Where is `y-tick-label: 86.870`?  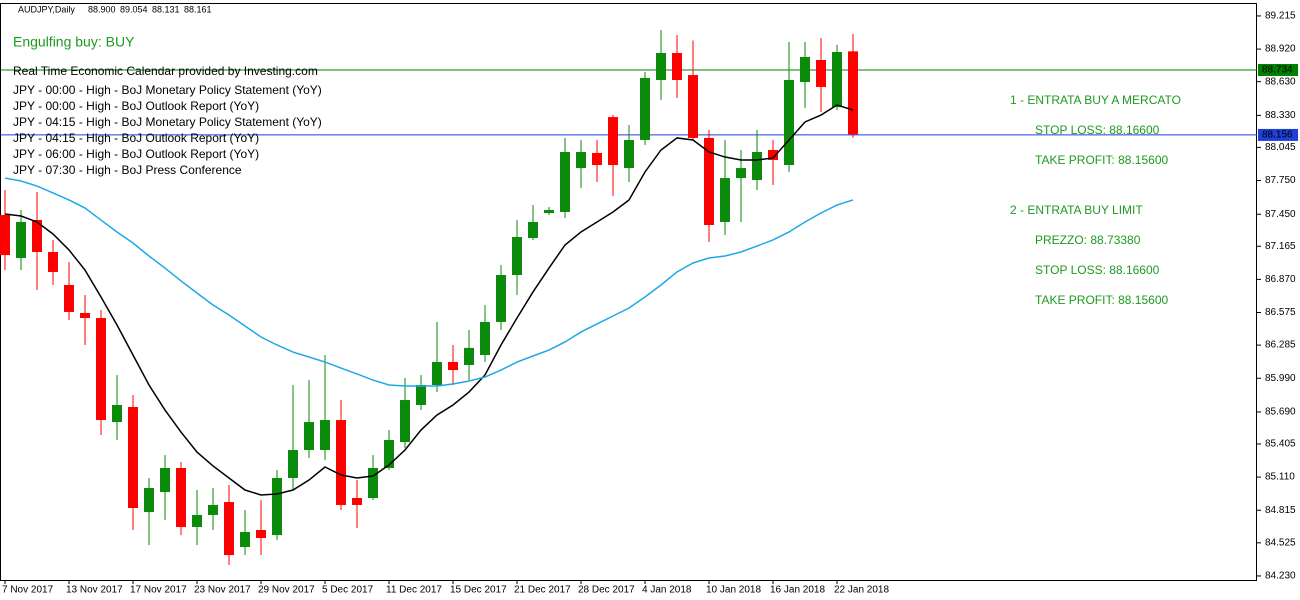 y-tick-label: 86.870 is located at coordinates (1280, 279).